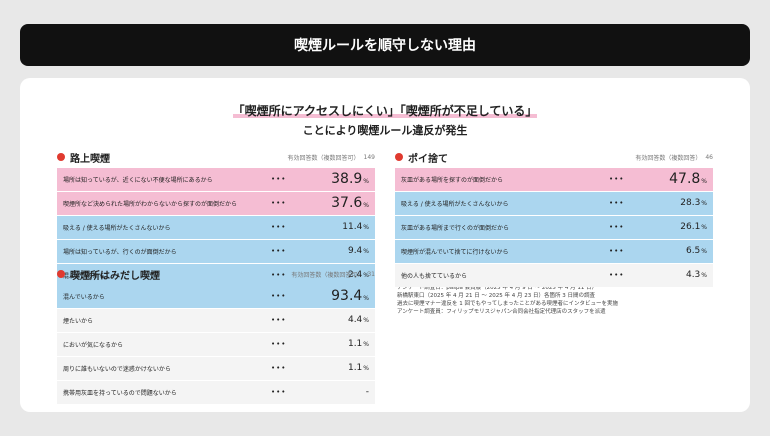  What do you see at coordinates (216, 227) in the screenshot?
I see `row: 吸える / 使える場所がたくさんないから ••• 11.4%` at bounding box center [216, 227].